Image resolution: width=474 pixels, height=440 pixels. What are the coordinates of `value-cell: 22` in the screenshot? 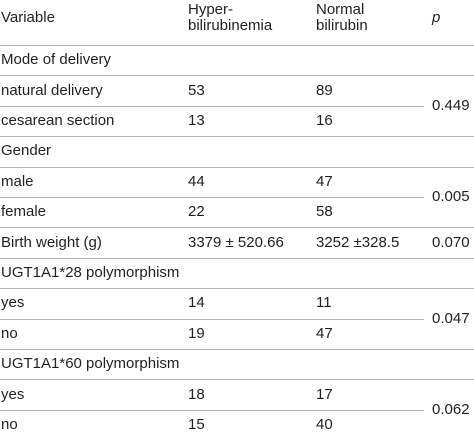 It's located at (196, 212).